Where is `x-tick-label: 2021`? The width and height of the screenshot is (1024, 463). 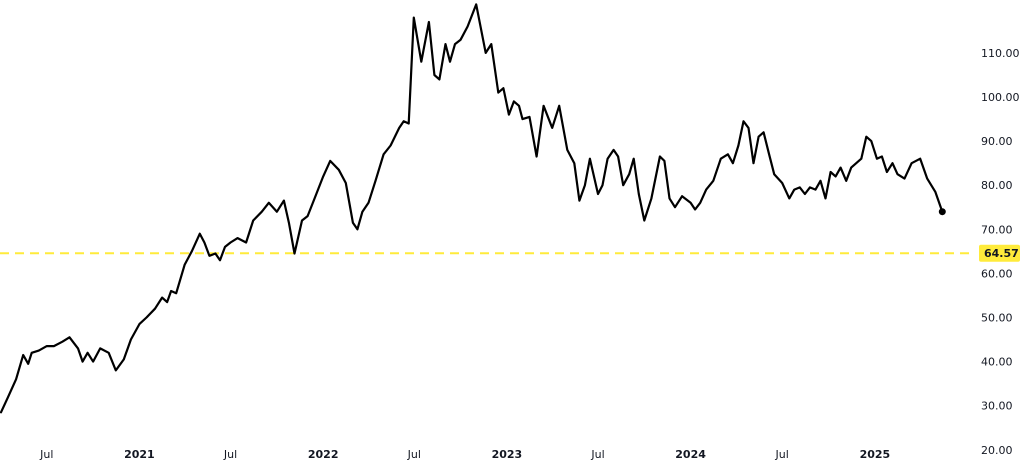
x-tick-label: 2021 is located at coordinates (139, 454).